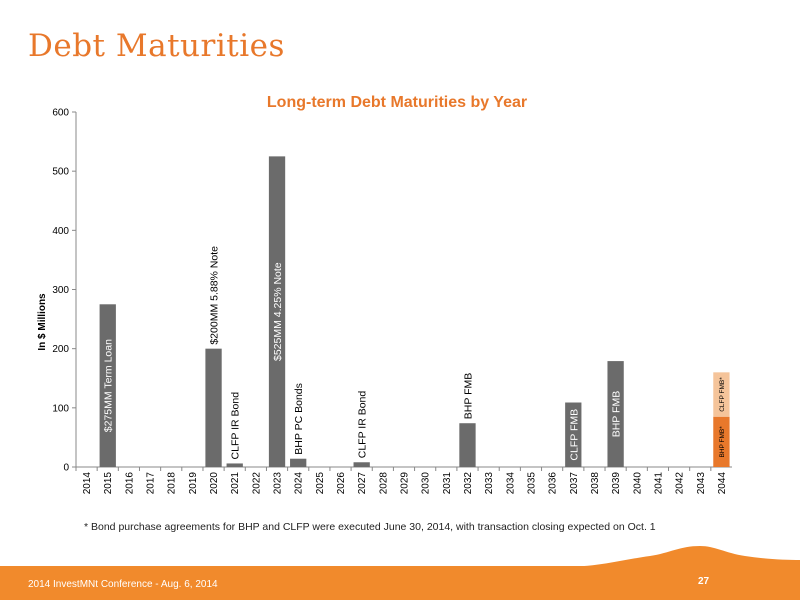 Image resolution: width=800 pixels, height=600 pixels. What do you see at coordinates (468, 483) in the screenshot?
I see `x-tick-label: 2032` at bounding box center [468, 483].